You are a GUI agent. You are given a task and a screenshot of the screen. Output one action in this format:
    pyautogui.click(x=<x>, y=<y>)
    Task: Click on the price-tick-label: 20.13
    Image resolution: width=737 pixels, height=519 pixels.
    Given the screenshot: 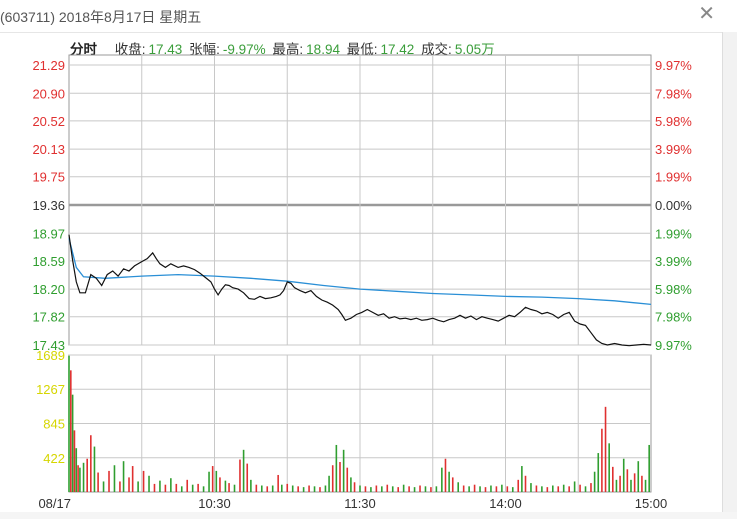 What is the action you would take?
    pyautogui.click(x=48, y=149)
    